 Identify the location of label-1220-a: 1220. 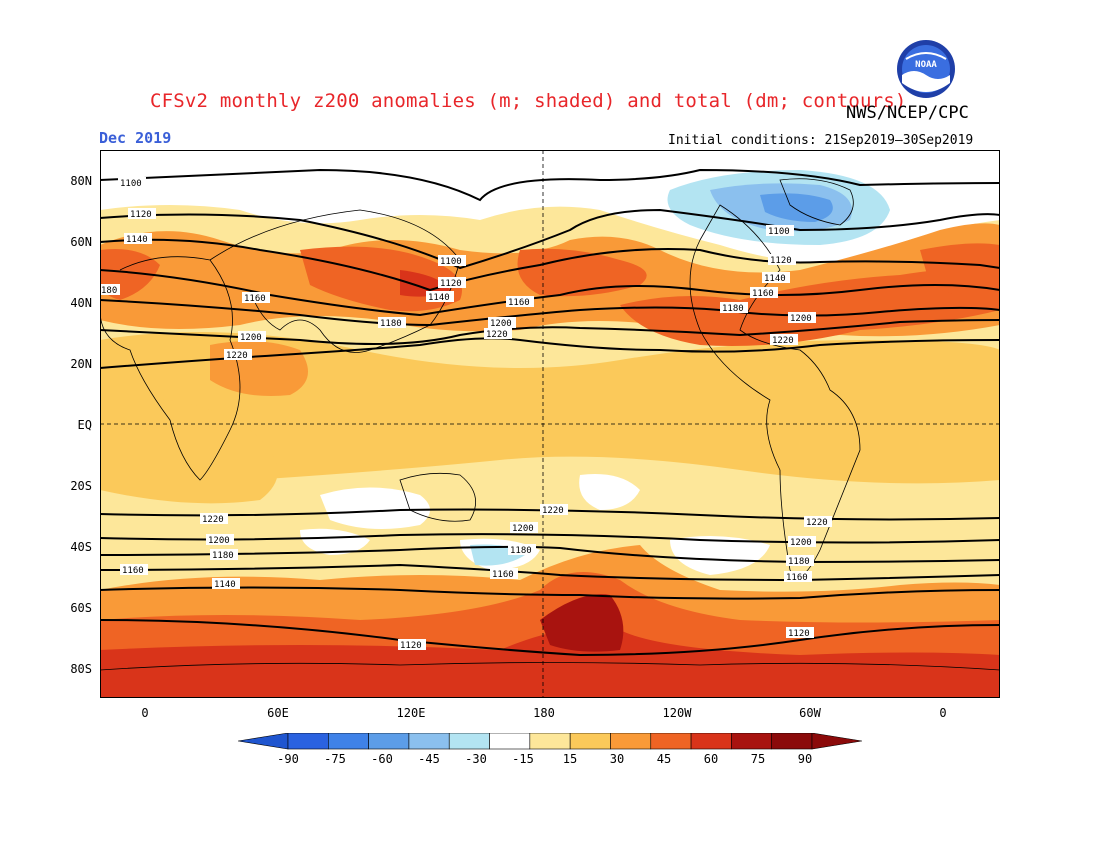
(237, 356).